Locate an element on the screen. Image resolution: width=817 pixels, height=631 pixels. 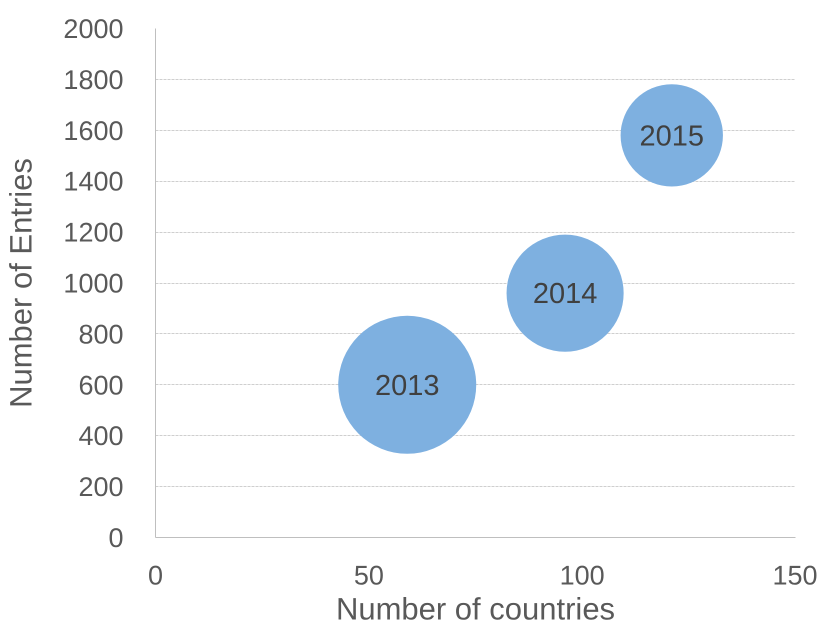
y-tick-label: 1200 is located at coordinates (93, 233).